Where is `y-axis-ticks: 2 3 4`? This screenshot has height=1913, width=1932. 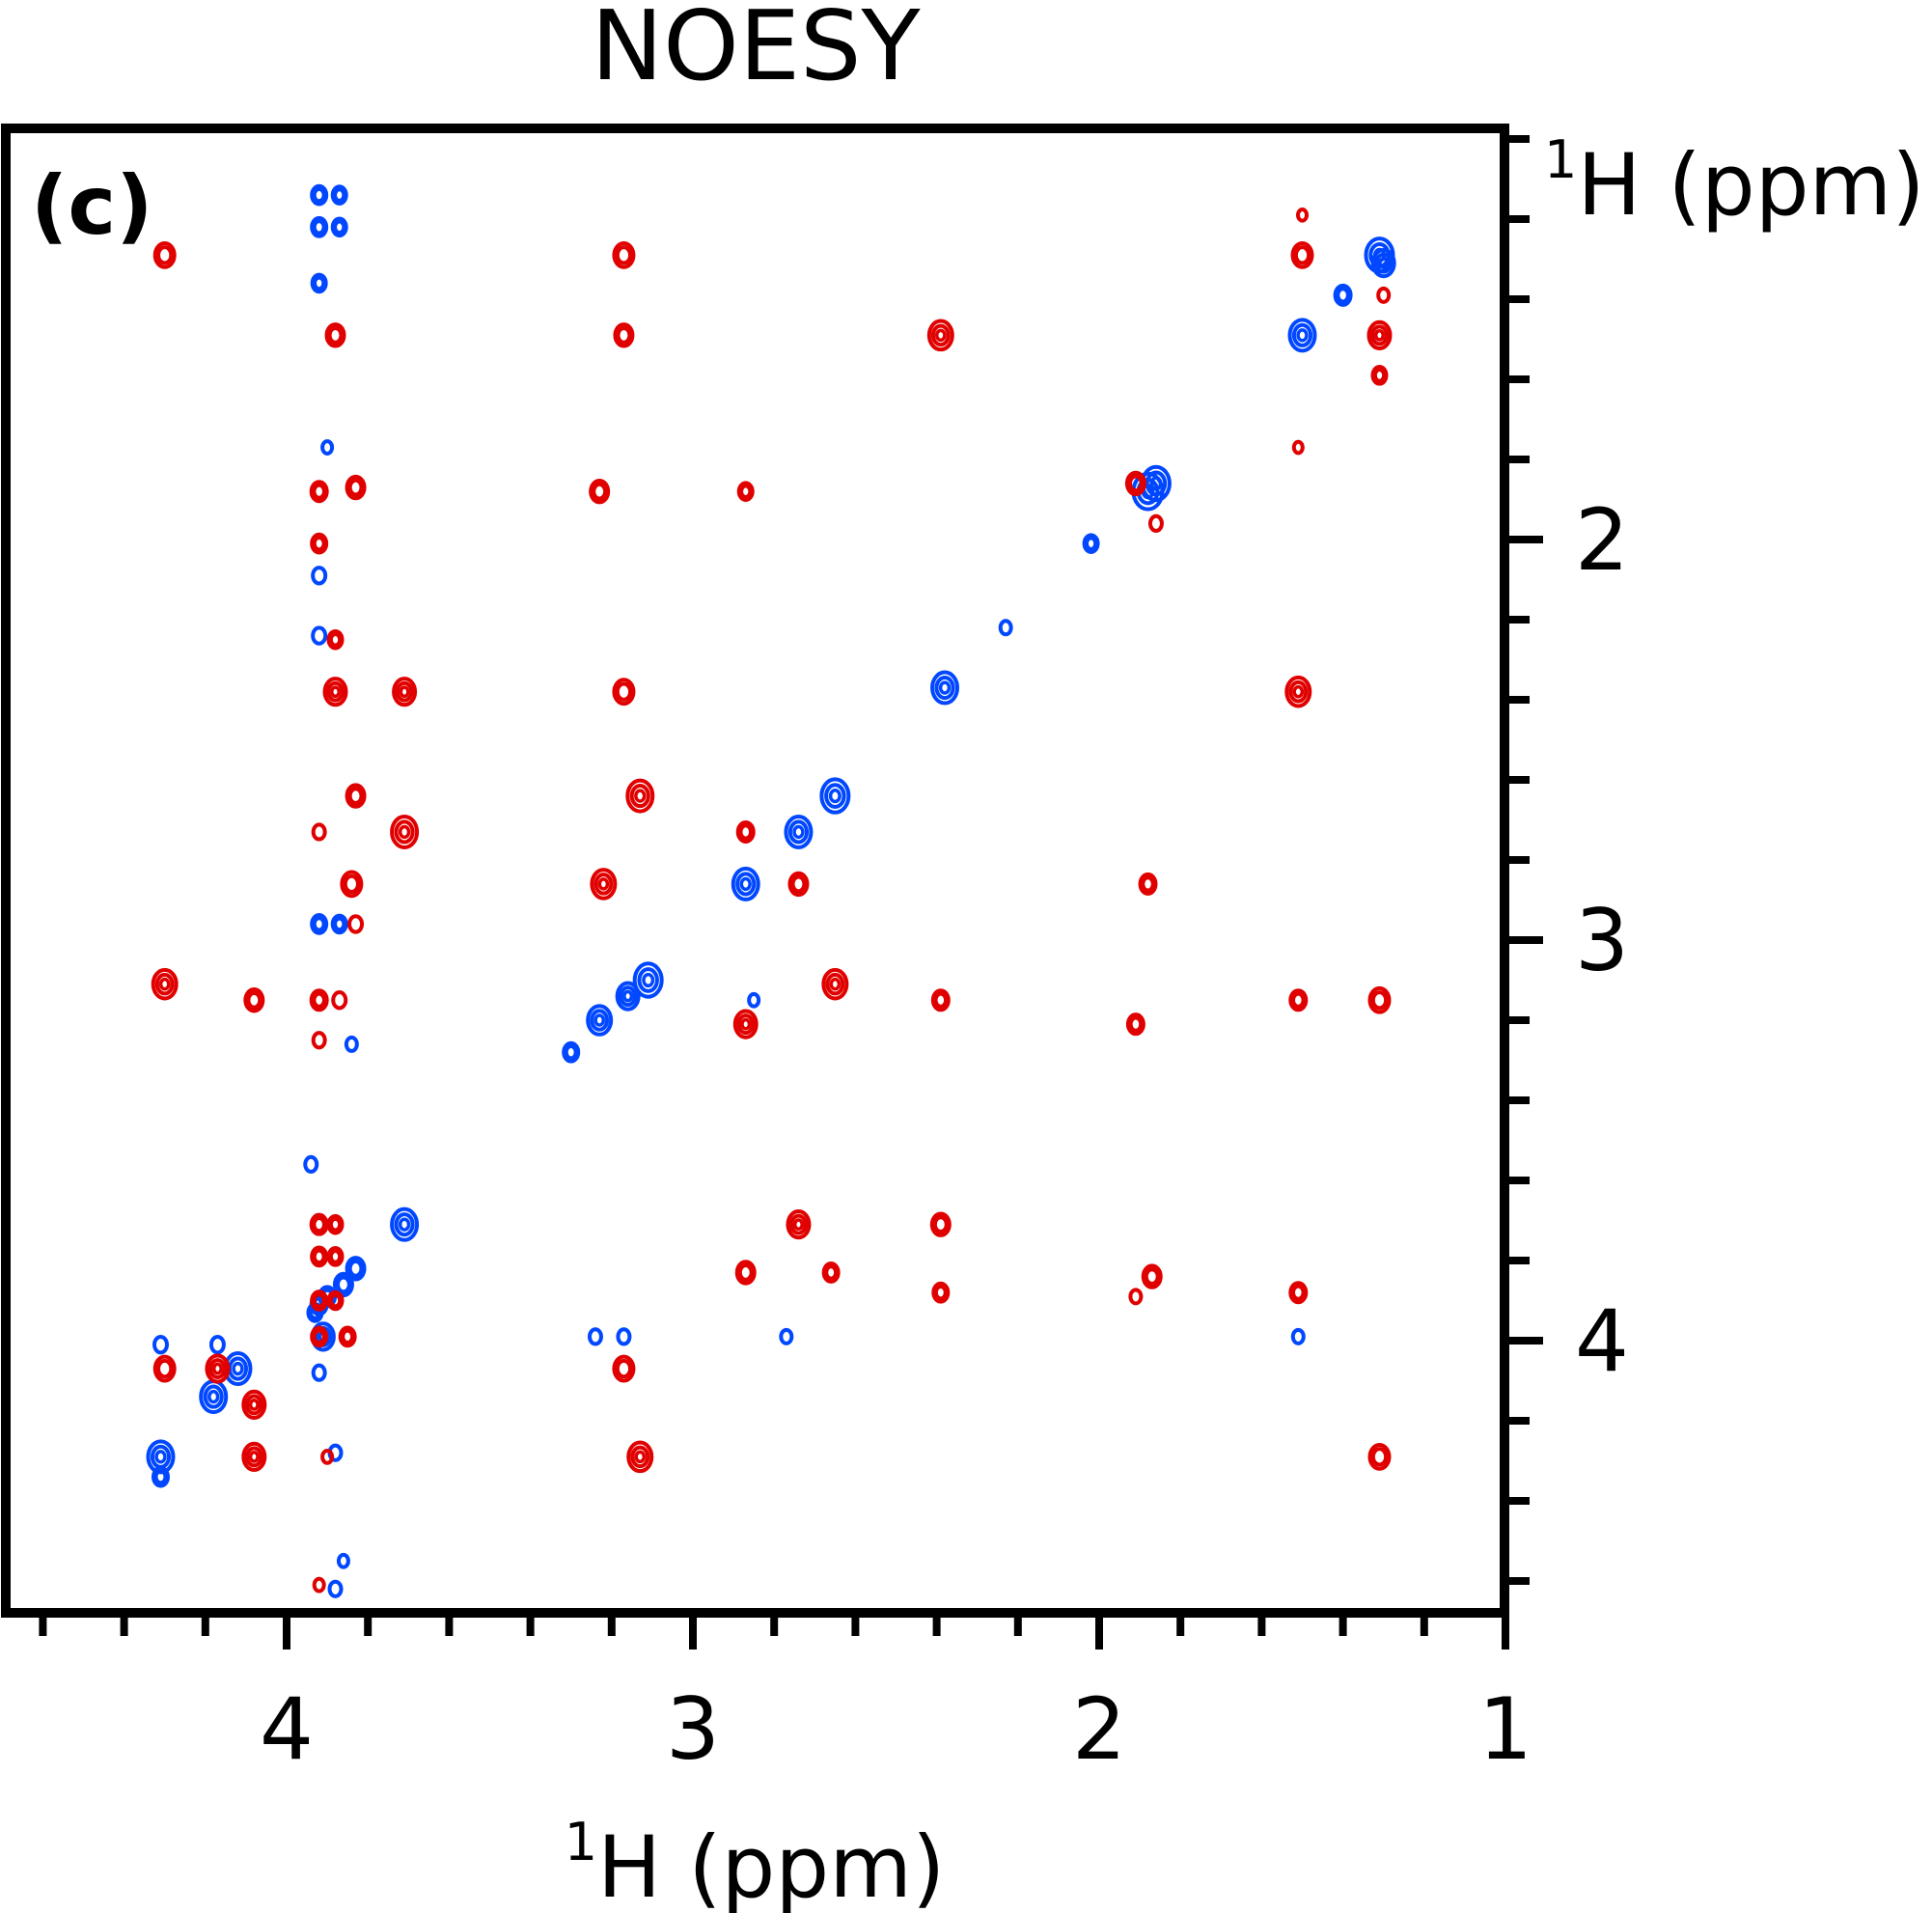 y-axis-ticks: 2 3 4 is located at coordinates (1566, 860).